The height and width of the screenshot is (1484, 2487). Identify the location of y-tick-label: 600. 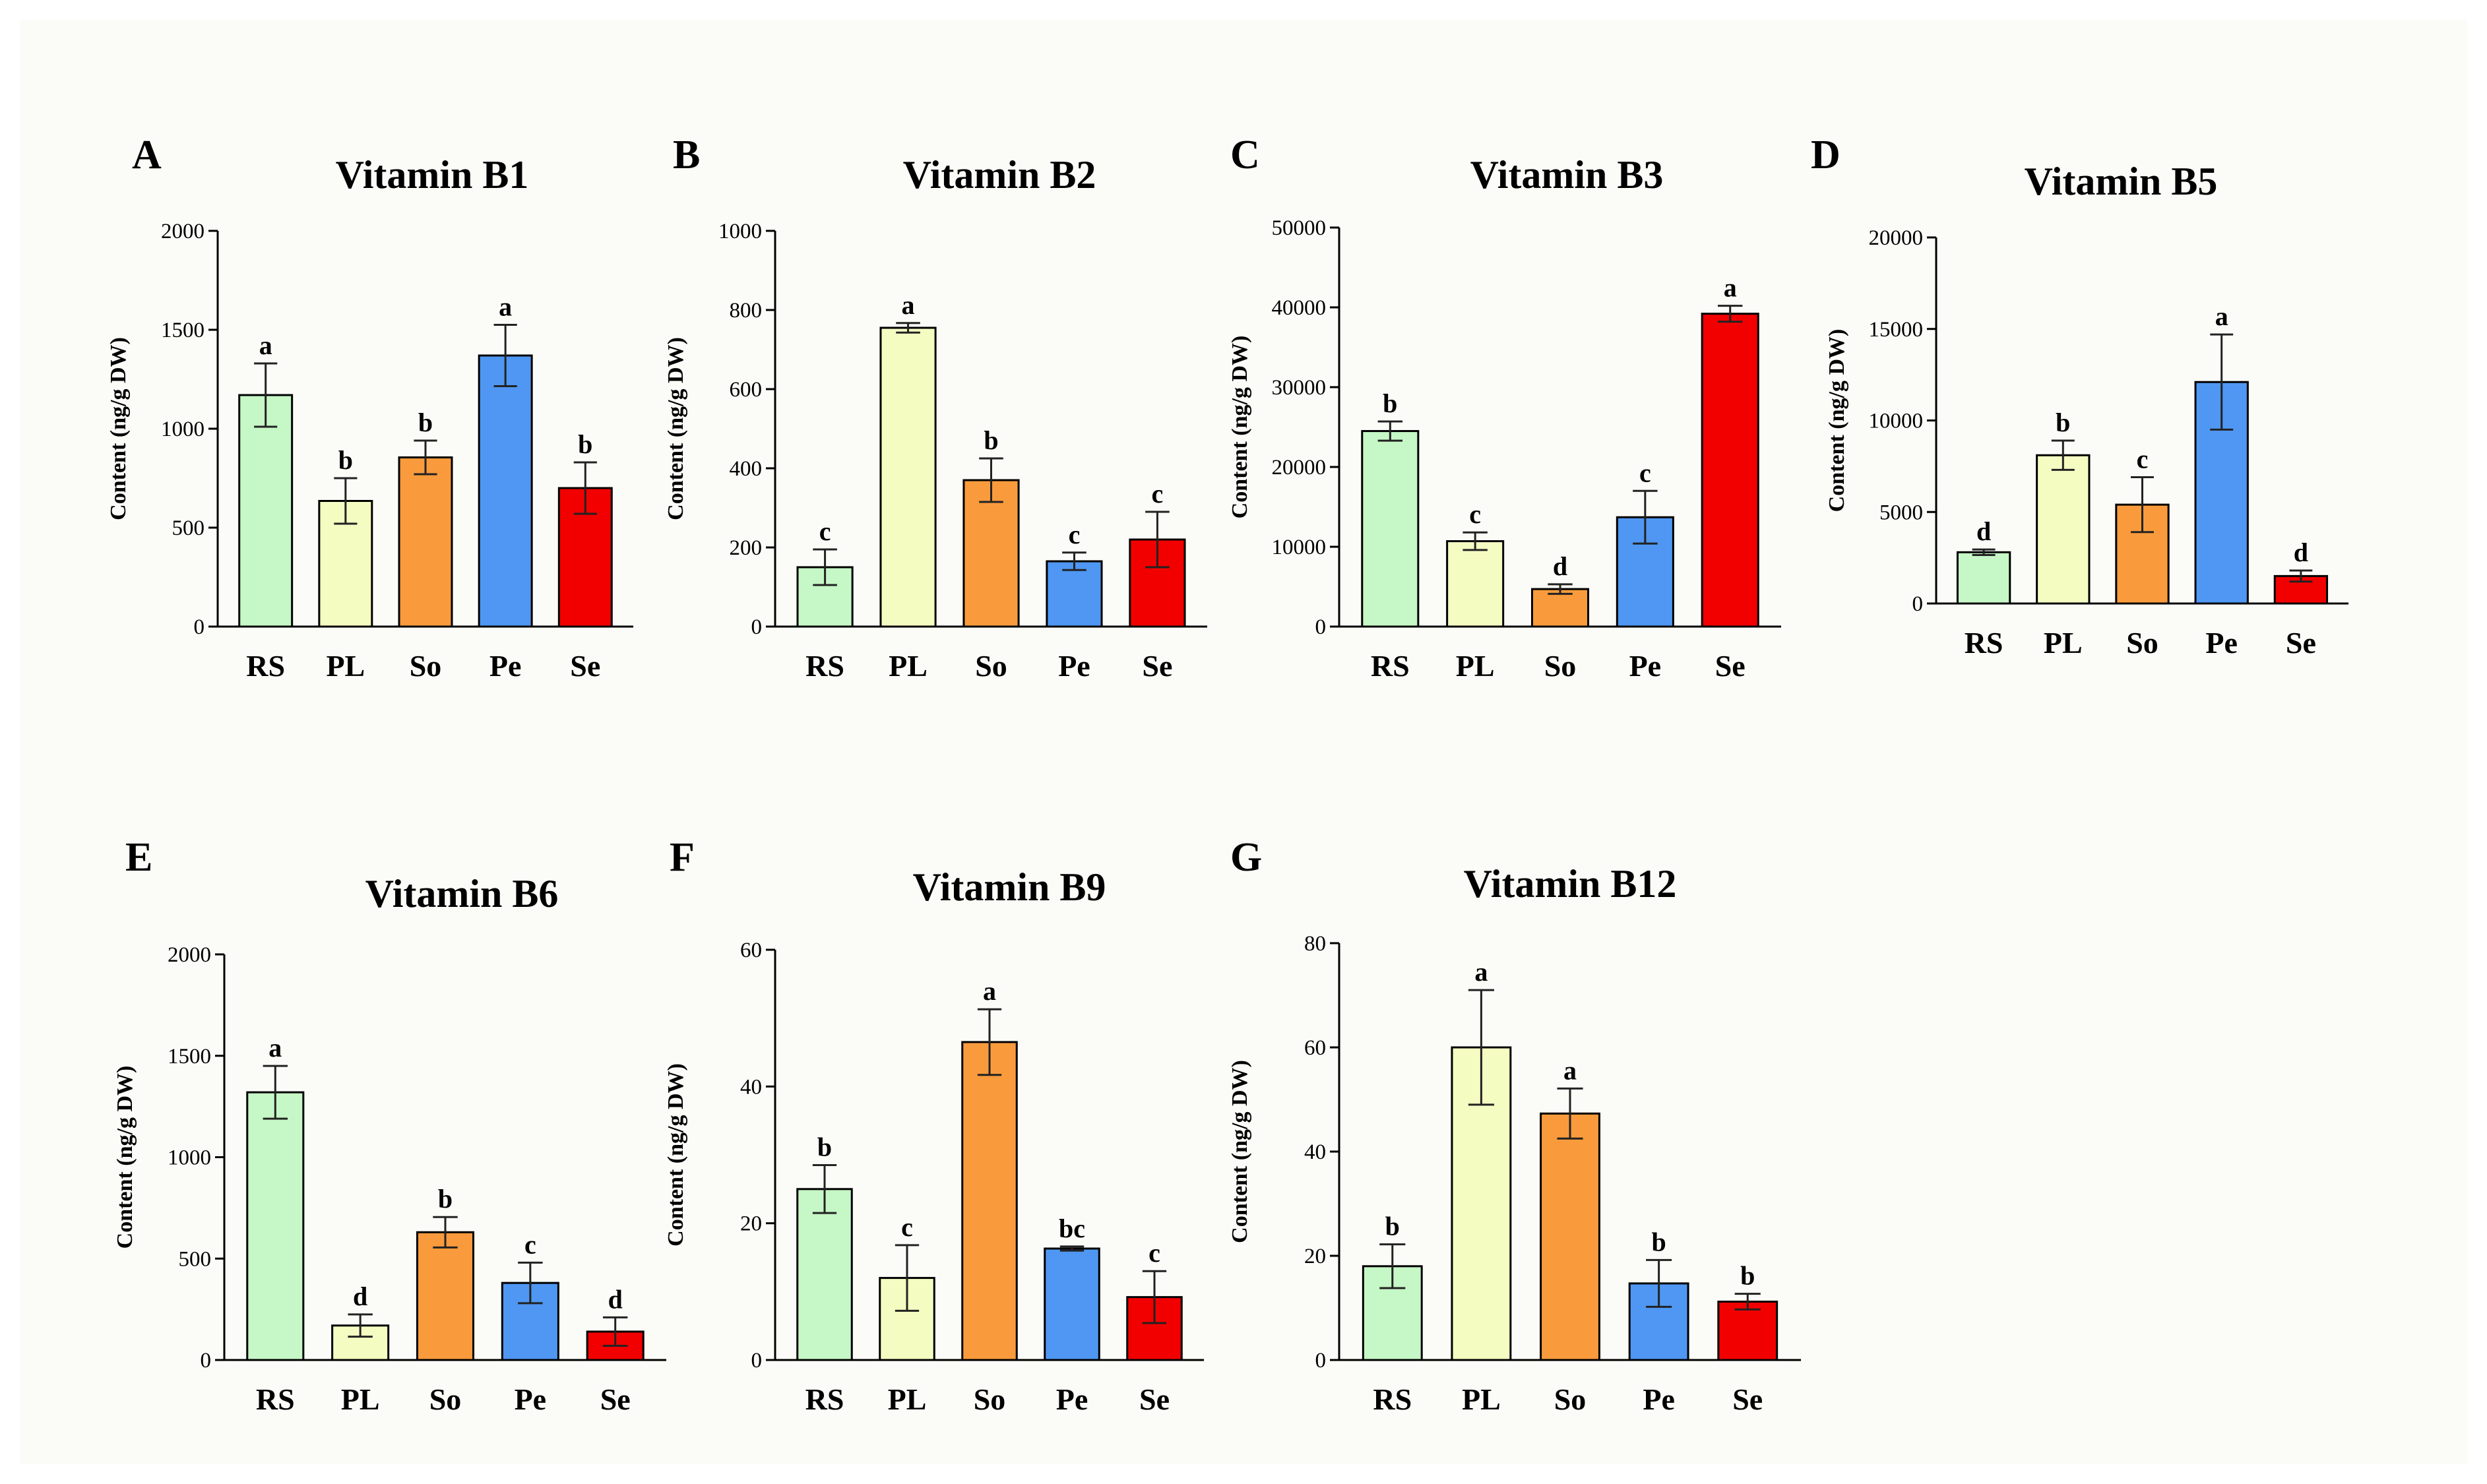
(746, 390).